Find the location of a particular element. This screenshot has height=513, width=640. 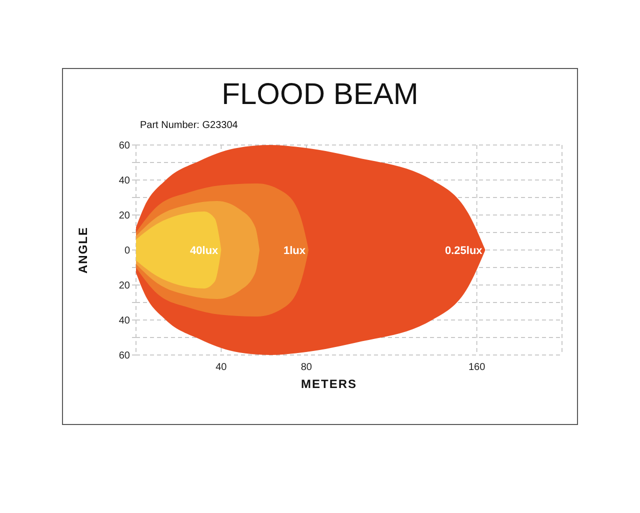

x-tick-label: 80 is located at coordinates (306, 368).